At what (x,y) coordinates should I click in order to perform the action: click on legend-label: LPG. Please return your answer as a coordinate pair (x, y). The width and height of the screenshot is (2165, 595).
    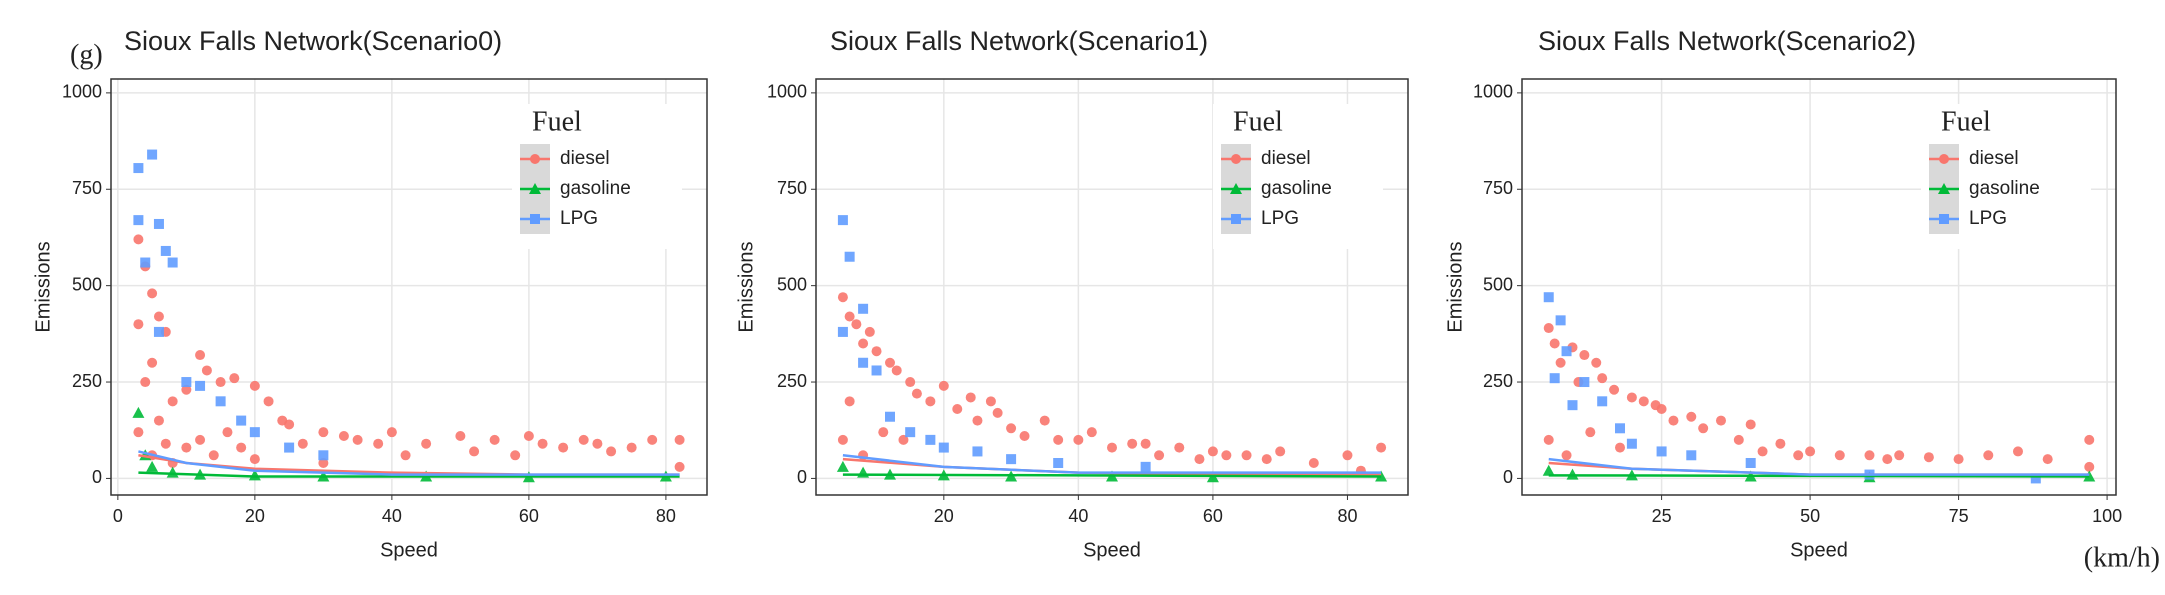
    Looking at the image, I should click on (579, 218).